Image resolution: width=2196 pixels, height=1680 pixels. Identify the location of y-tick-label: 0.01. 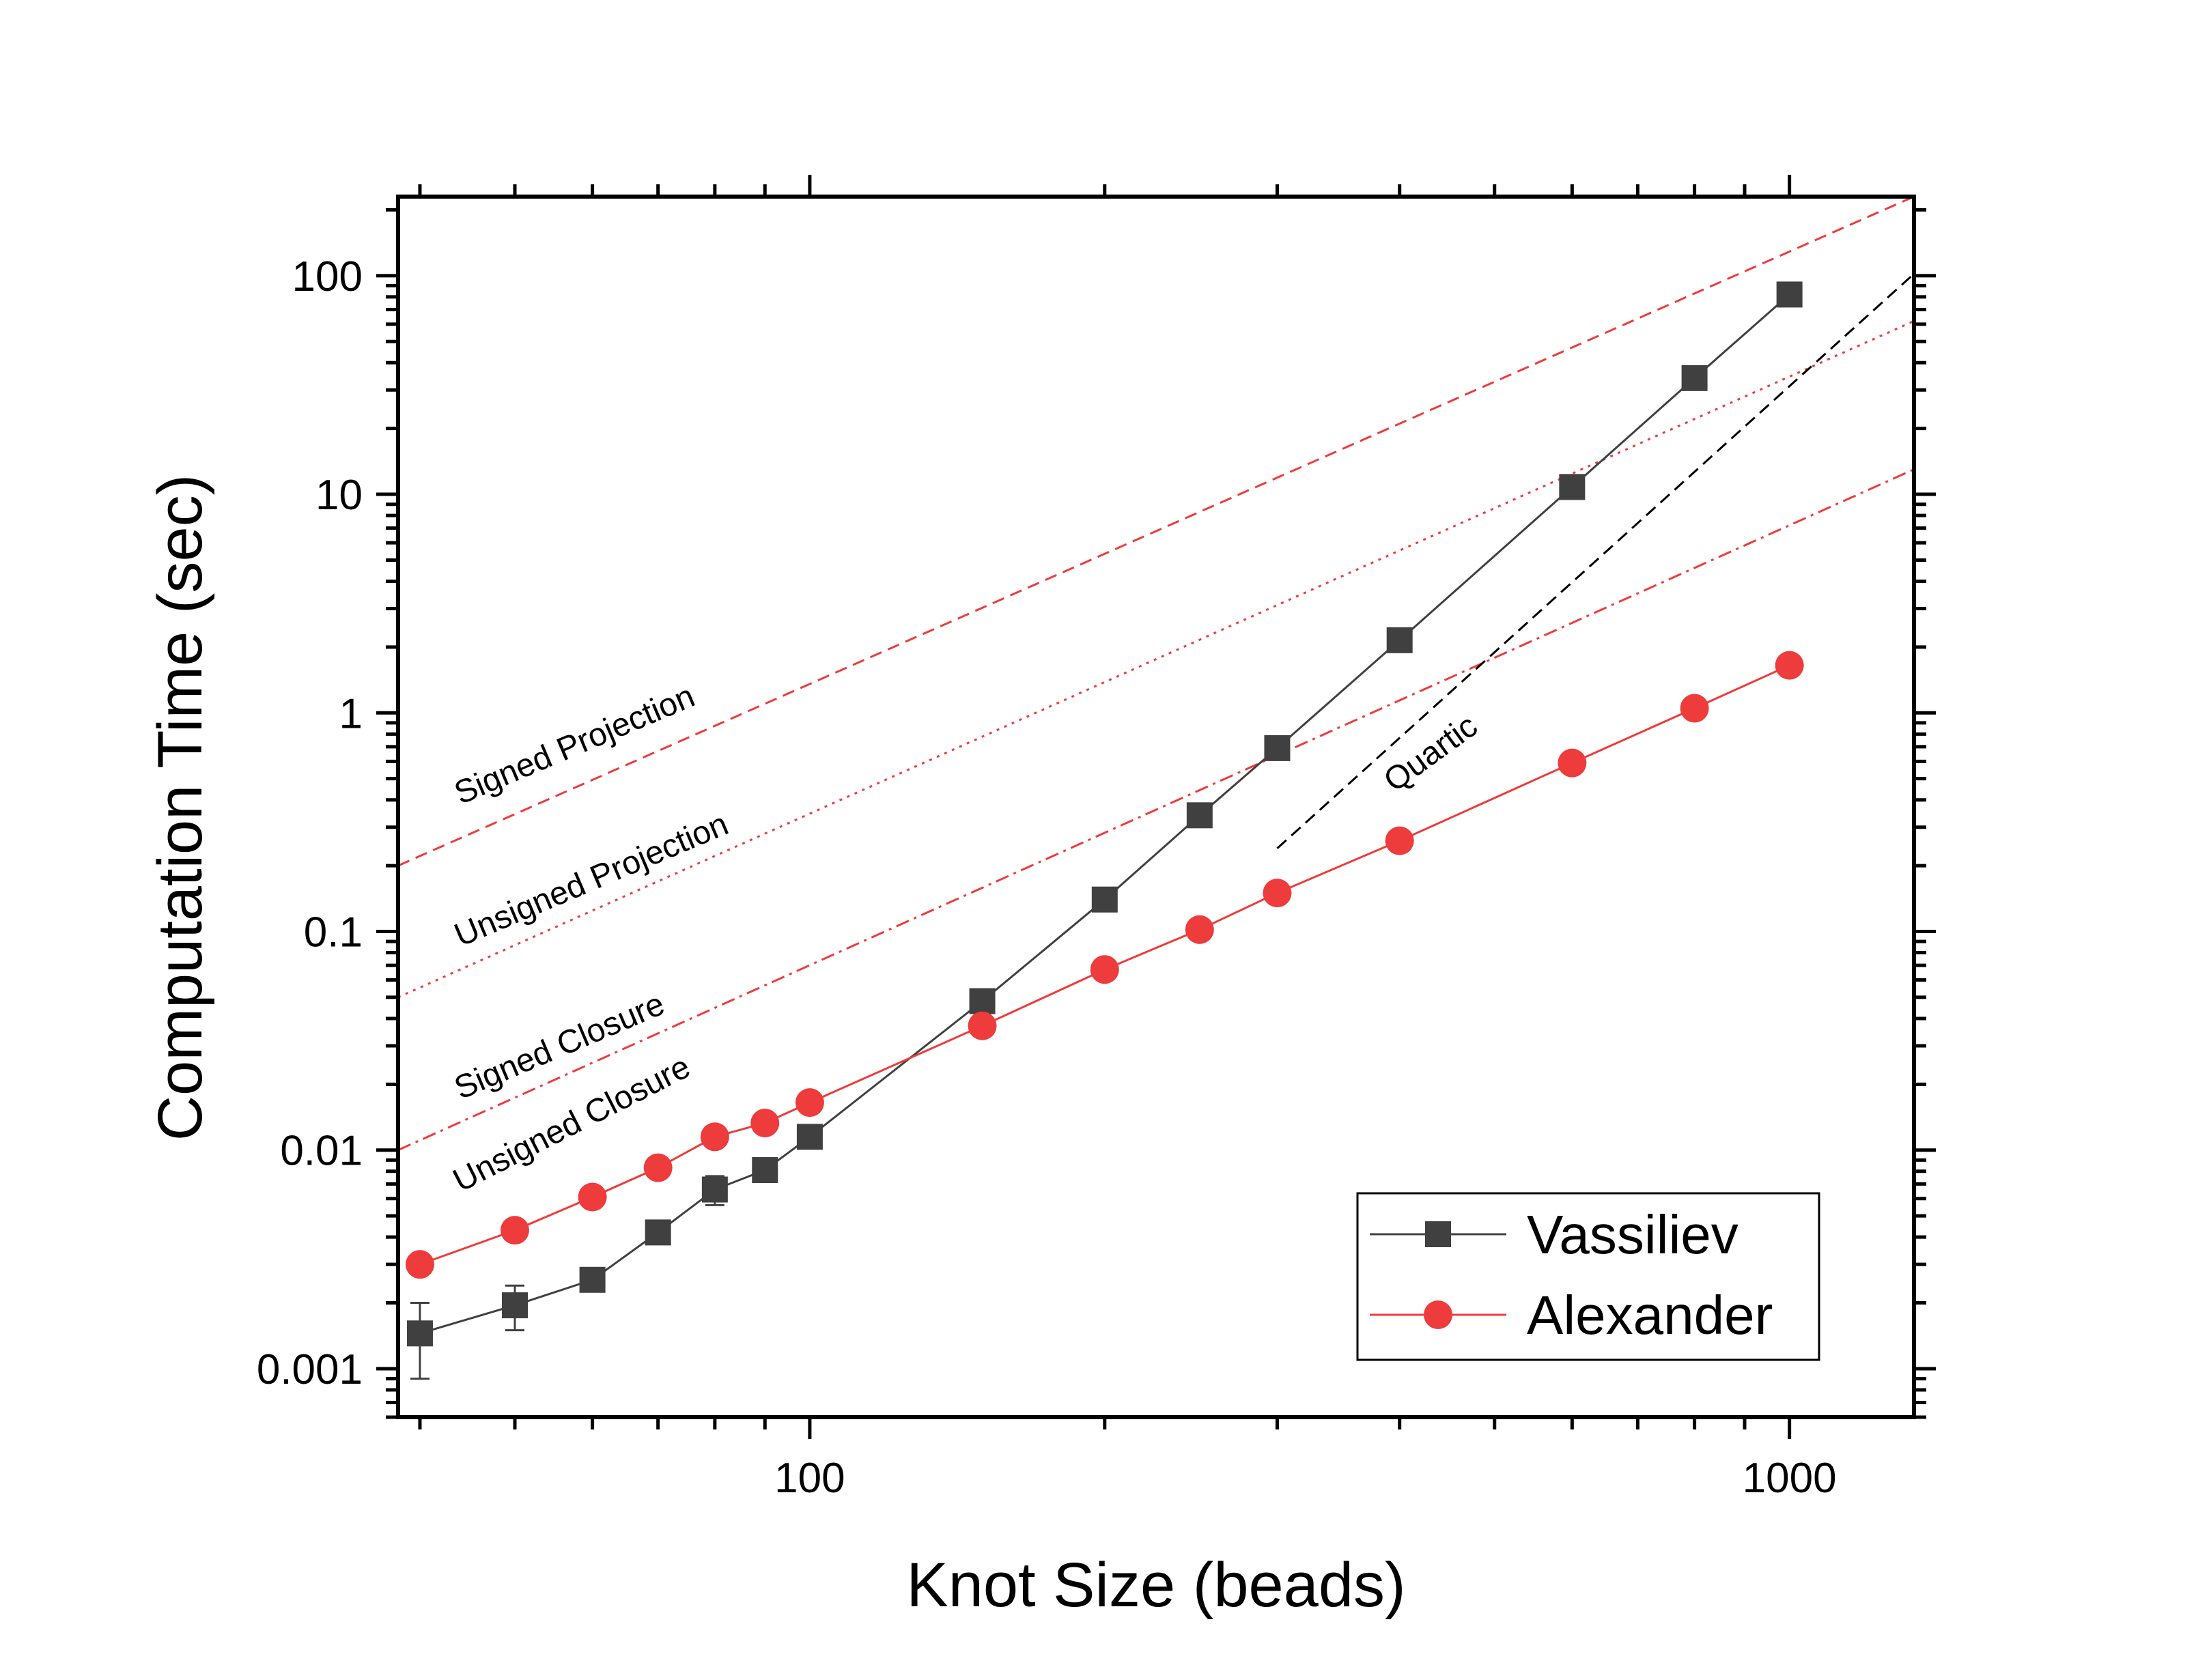
(321, 1151).